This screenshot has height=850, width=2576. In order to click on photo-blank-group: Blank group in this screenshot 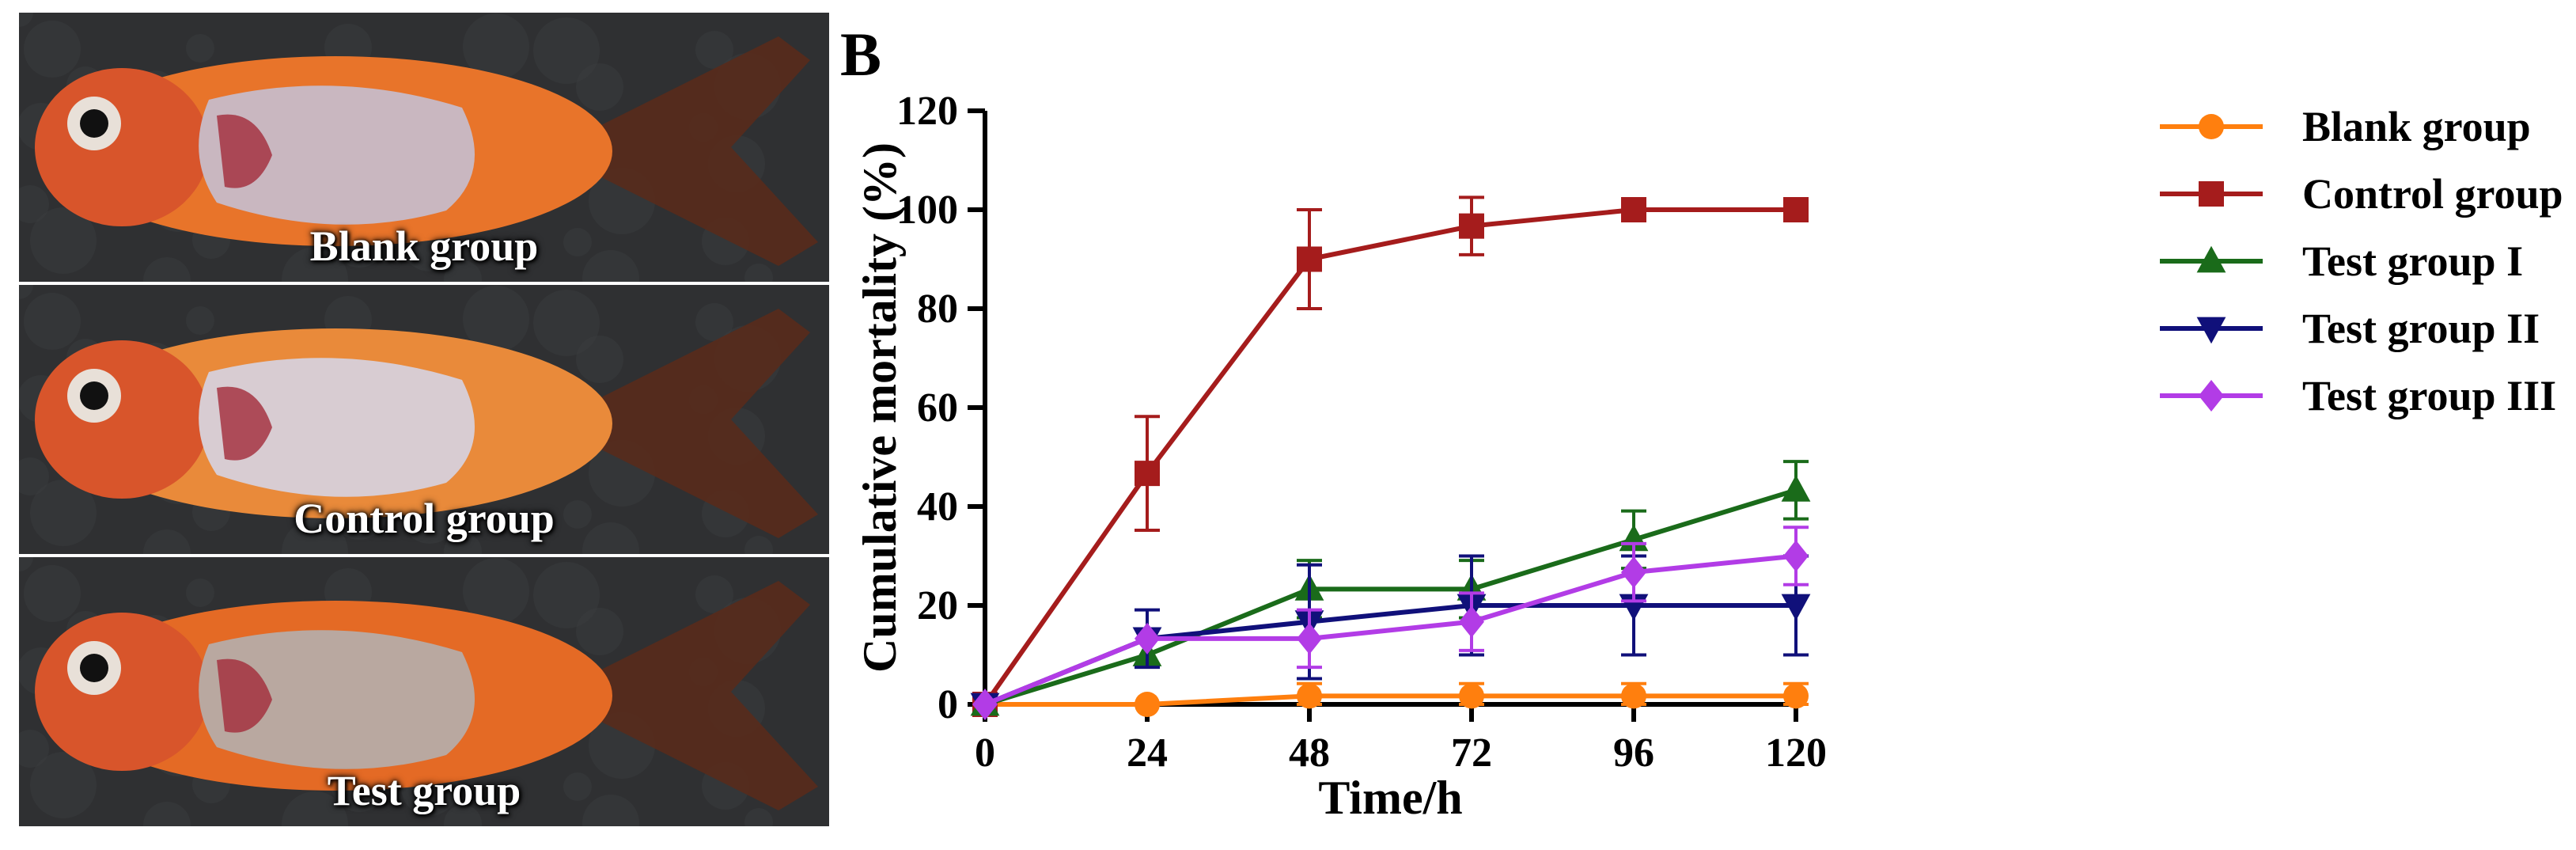, I will do `click(424, 147)`.